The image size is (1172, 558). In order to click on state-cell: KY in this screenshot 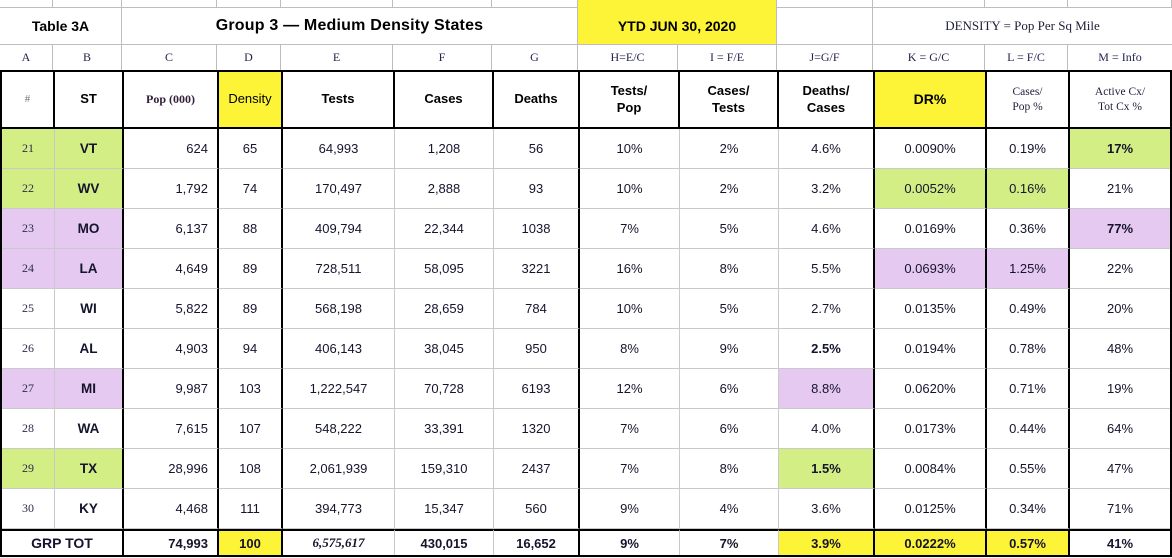, I will do `click(89, 509)`.